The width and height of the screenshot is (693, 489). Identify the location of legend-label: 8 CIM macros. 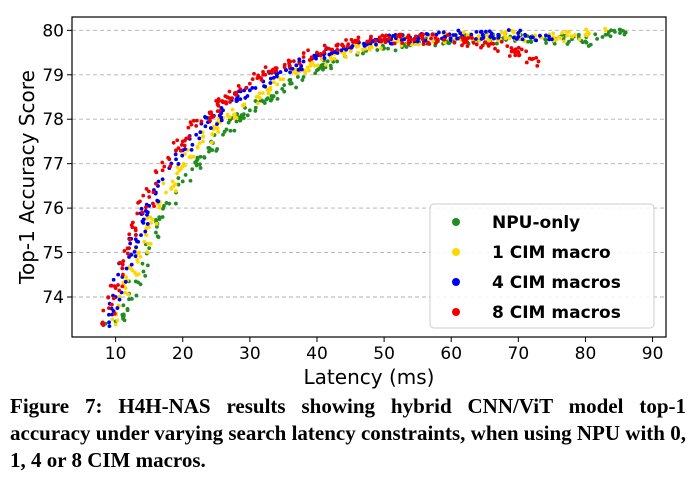
(556, 313).